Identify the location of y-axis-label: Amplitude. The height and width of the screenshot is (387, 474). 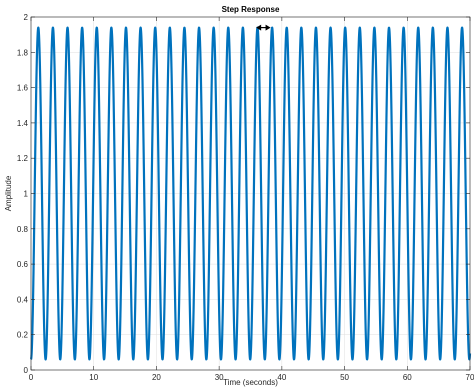
(8, 193).